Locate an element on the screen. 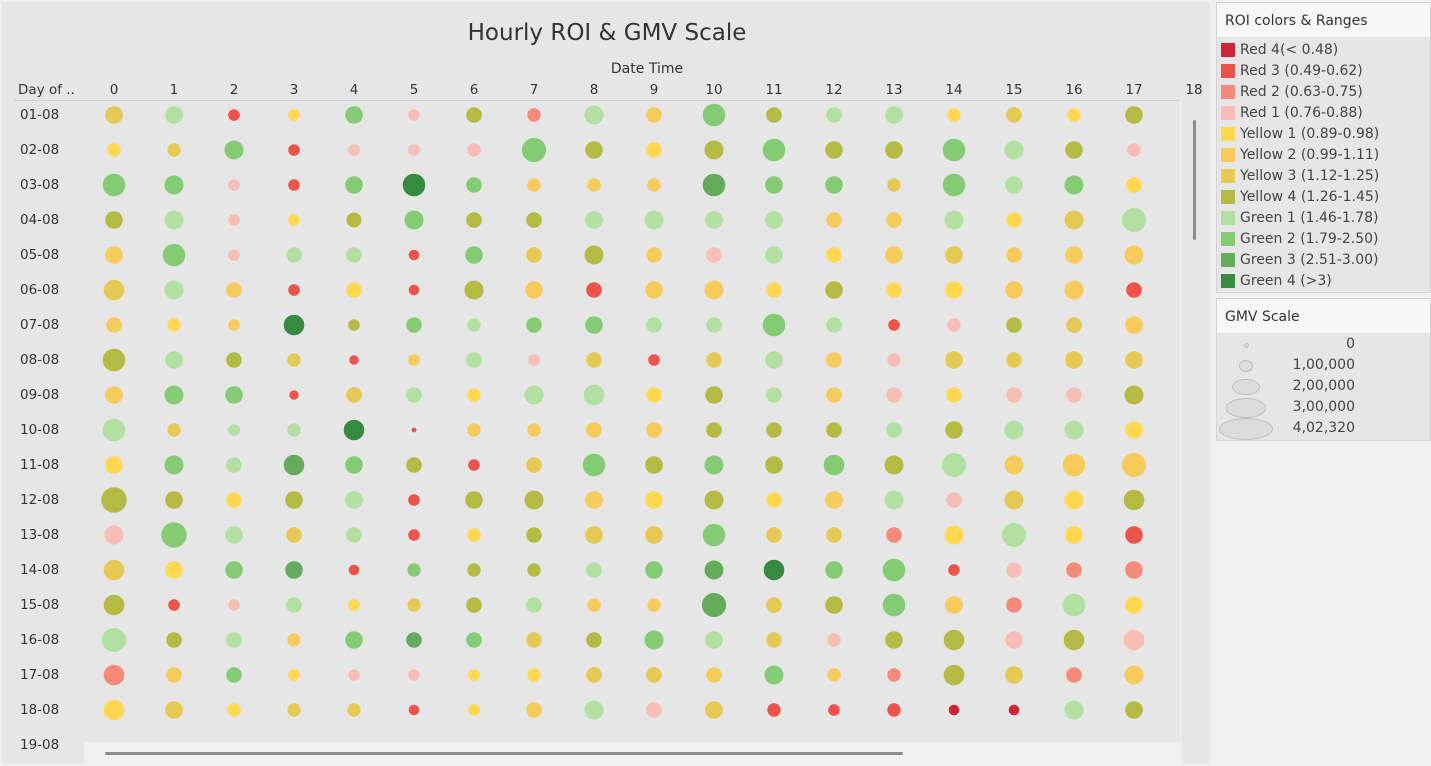 This screenshot has width=1431, height=766. bubble-10-08-h16 is located at coordinates (1074, 430).